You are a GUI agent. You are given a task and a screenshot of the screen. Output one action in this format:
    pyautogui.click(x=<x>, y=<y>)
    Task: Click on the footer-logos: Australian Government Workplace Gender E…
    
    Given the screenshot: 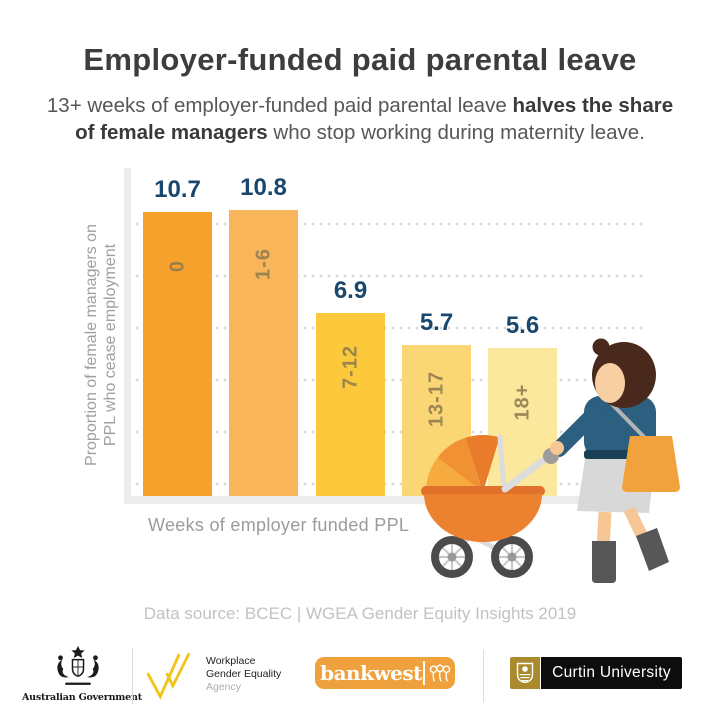 What is the action you would take?
    pyautogui.click(x=360, y=677)
    